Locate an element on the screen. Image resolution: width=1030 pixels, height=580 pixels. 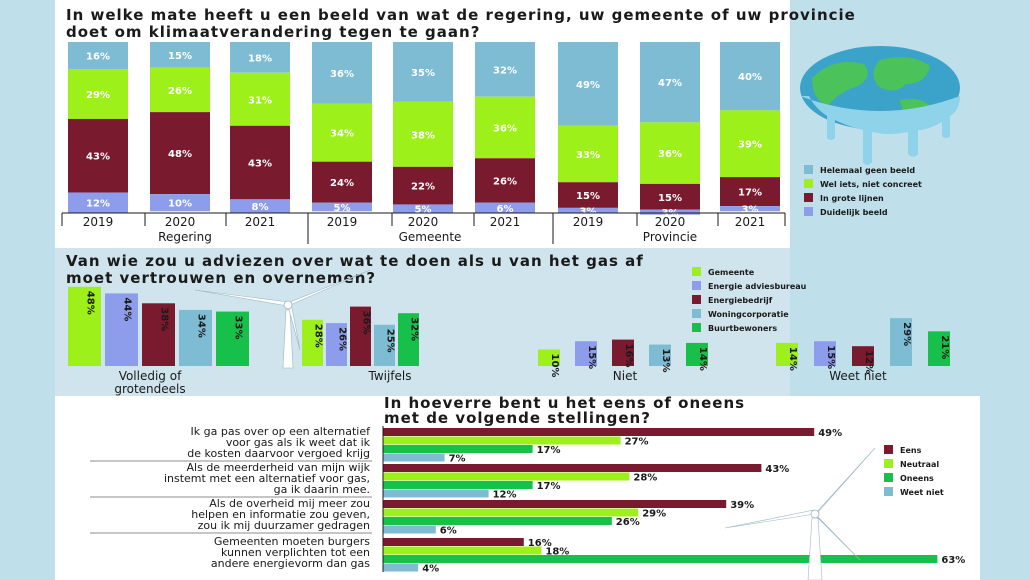
statement-label: Als de overheid mij meer zou is located at coordinates (289, 503).